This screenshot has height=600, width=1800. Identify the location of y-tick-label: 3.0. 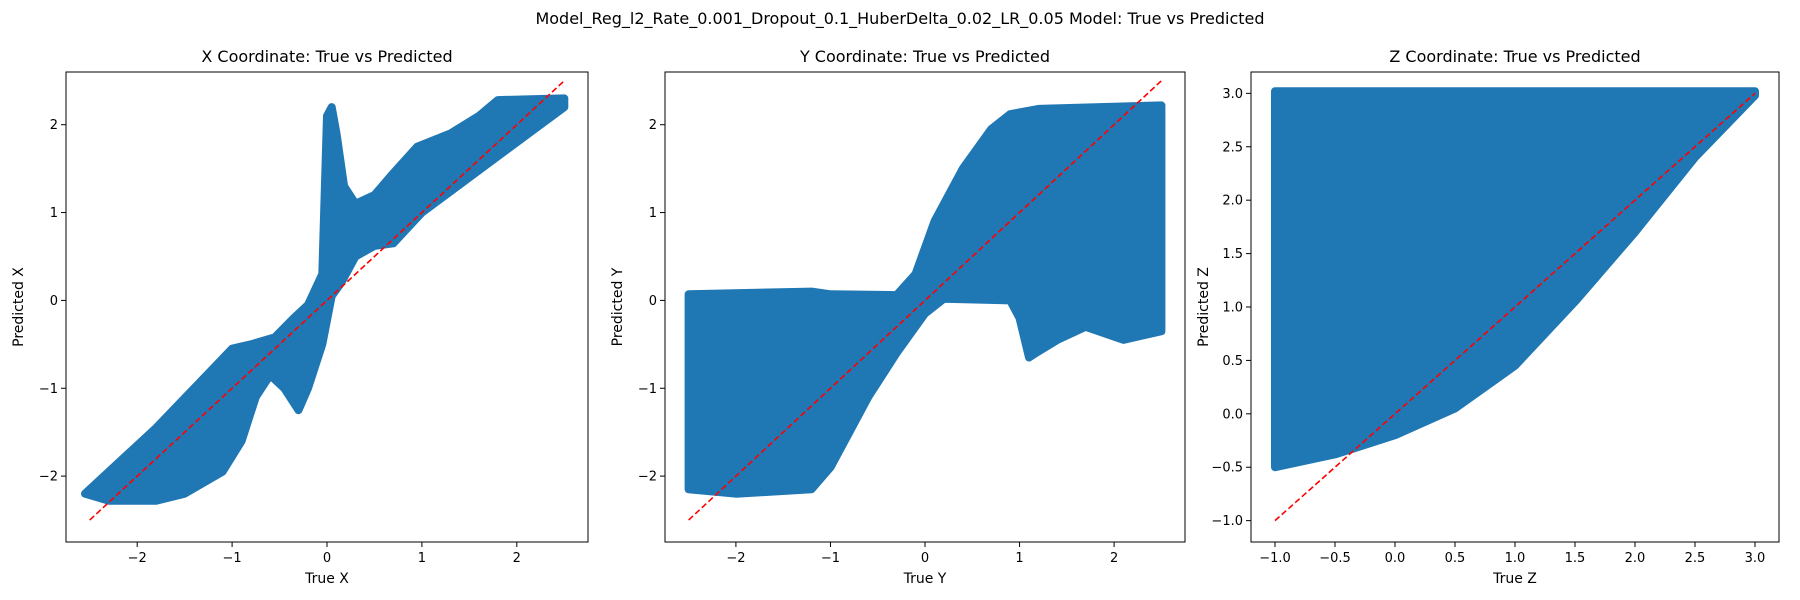
(1232, 94).